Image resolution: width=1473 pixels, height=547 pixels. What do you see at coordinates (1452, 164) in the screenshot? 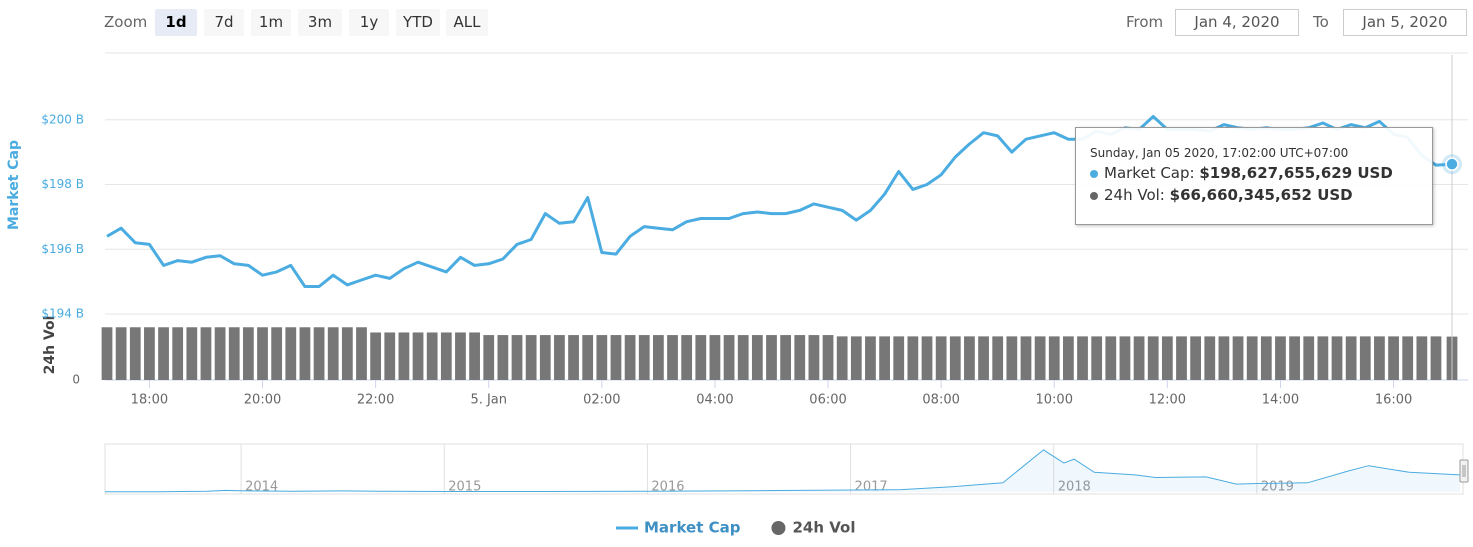
I see `hover-point` at bounding box center [1452, 164].